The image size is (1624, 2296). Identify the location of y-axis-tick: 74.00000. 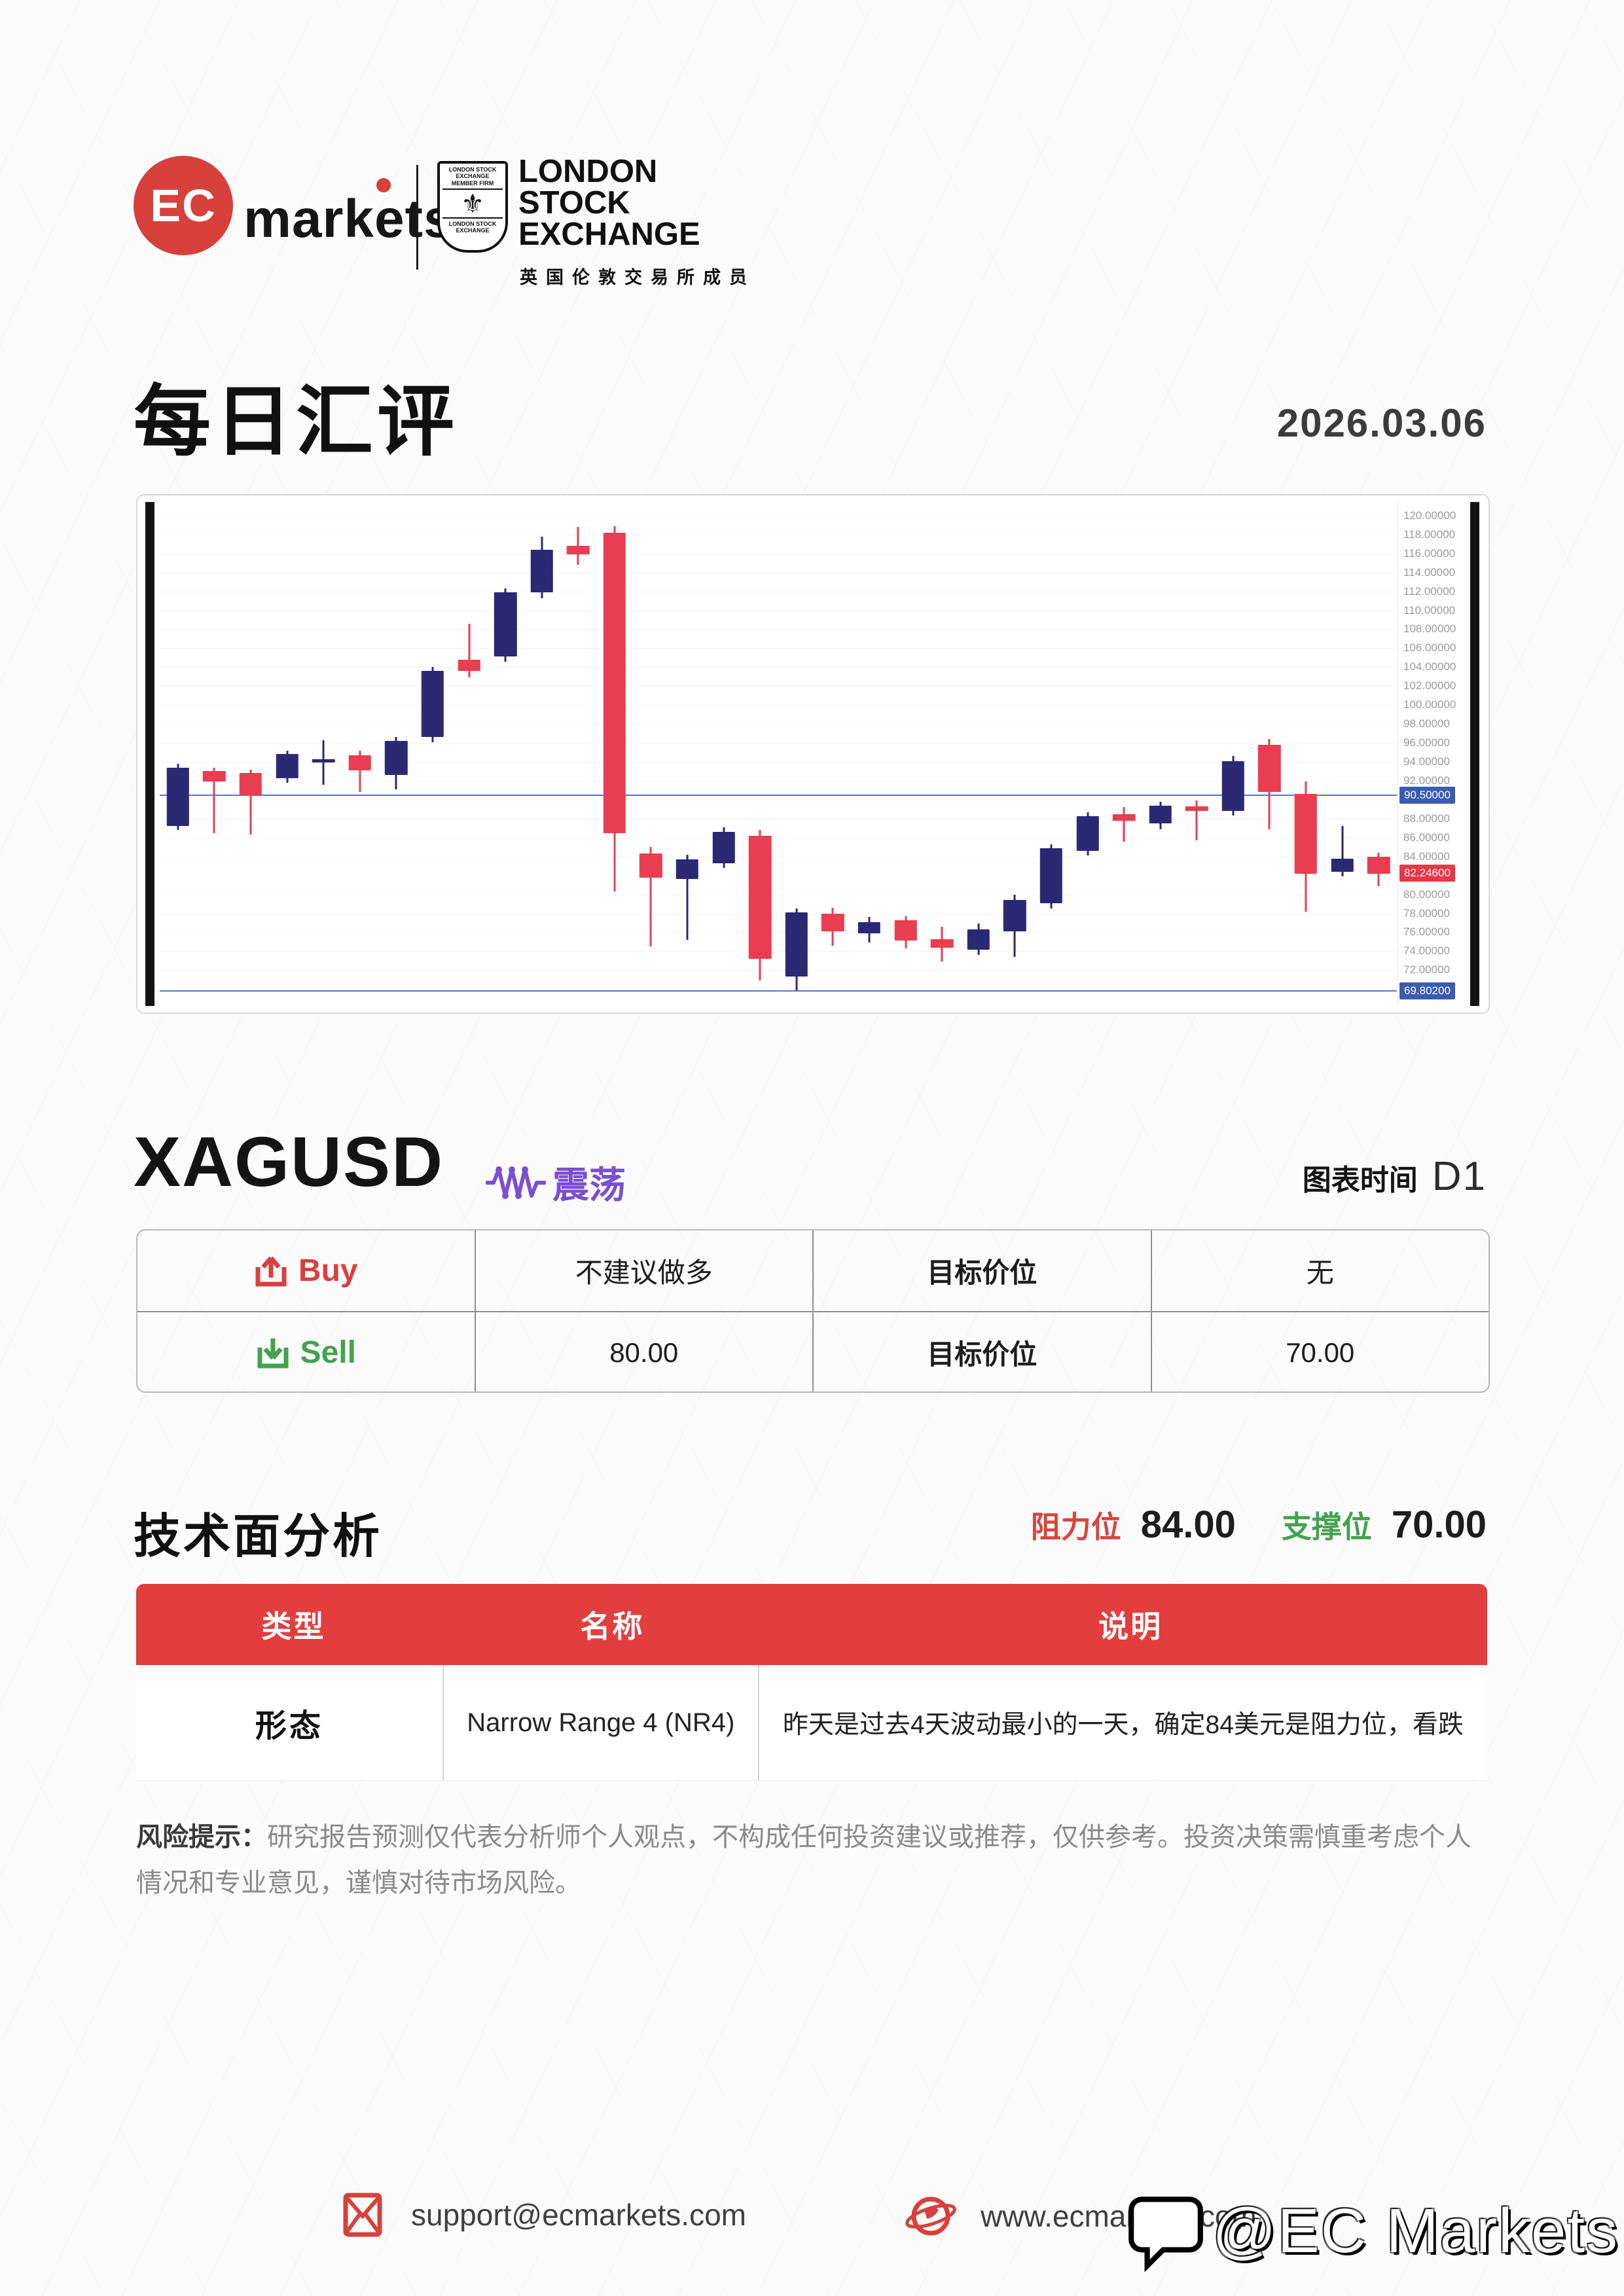
(1426, 951).